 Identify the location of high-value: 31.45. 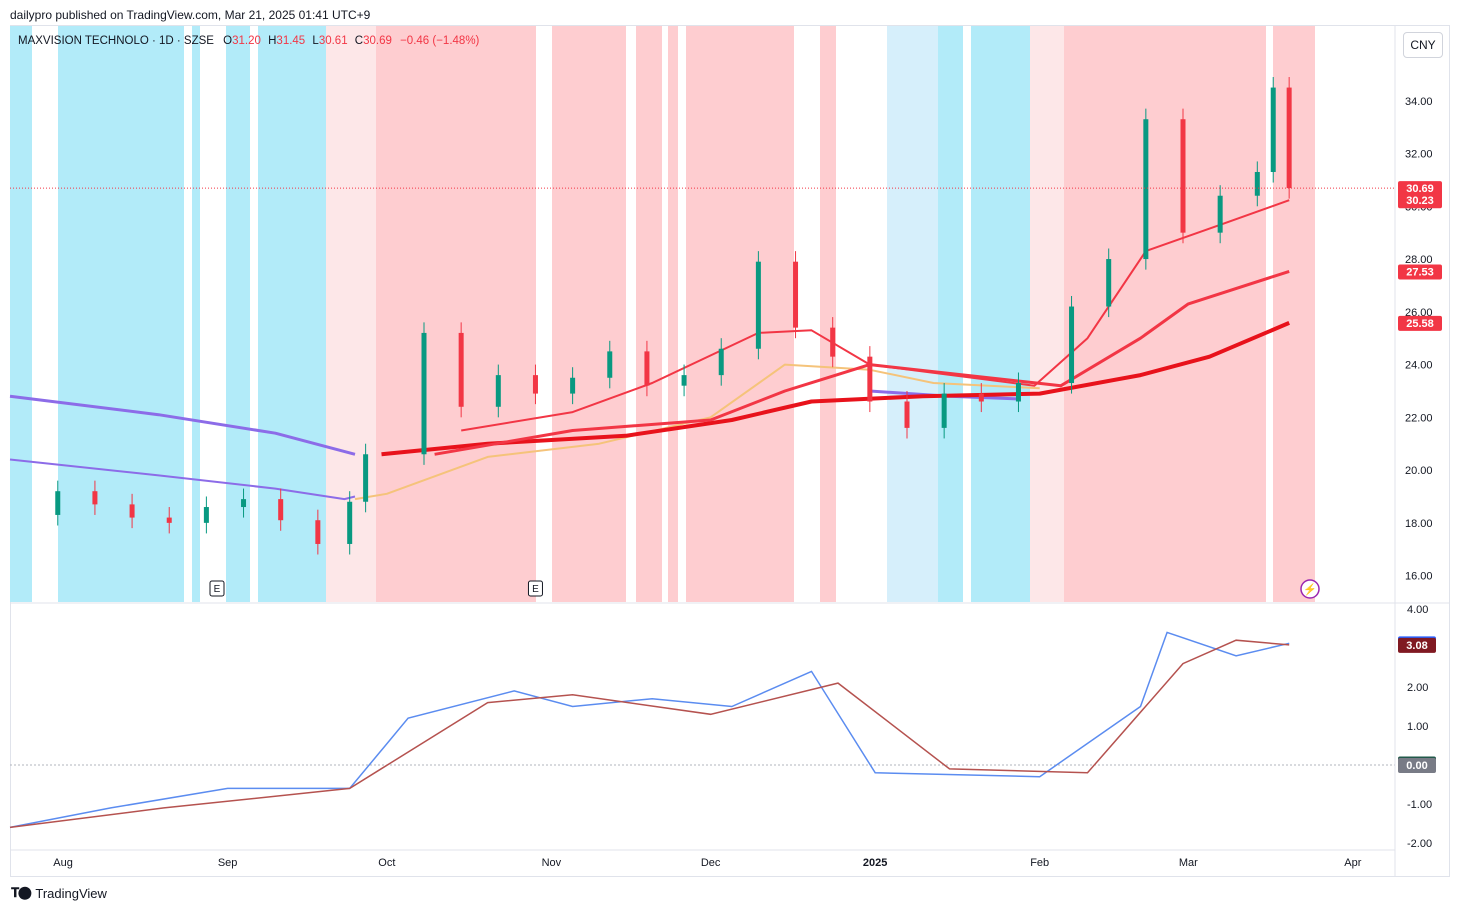
(291, 41).